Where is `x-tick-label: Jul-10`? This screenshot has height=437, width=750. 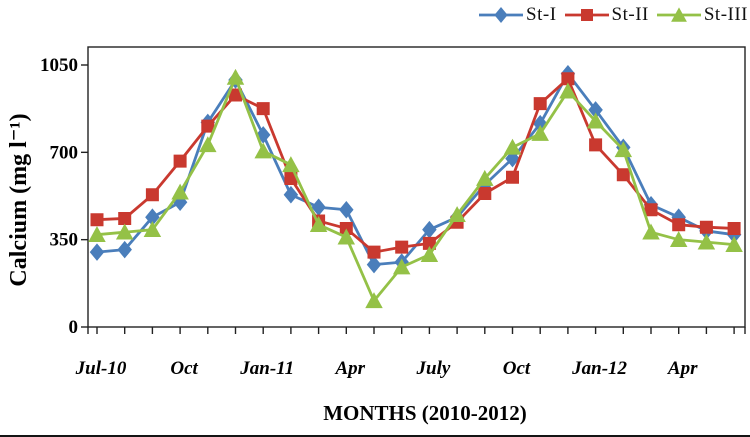 x-tick-label: Jul-10 is located at coordinates (101, 368).